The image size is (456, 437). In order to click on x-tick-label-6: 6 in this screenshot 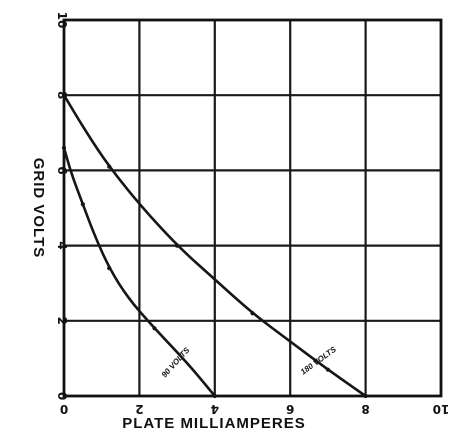, I will do `click(290, 409)`.